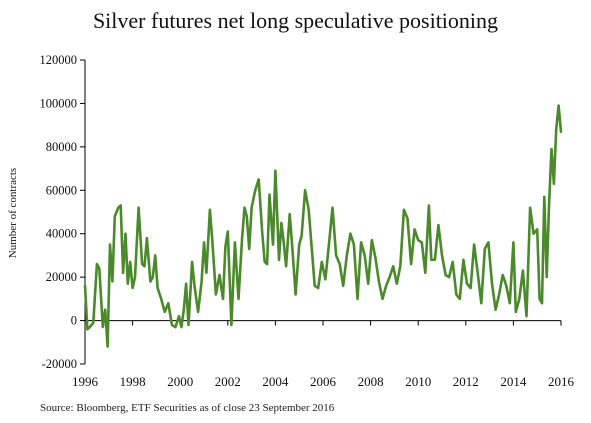  I want to click on y-tick-label: 40000, so click(61, 234).